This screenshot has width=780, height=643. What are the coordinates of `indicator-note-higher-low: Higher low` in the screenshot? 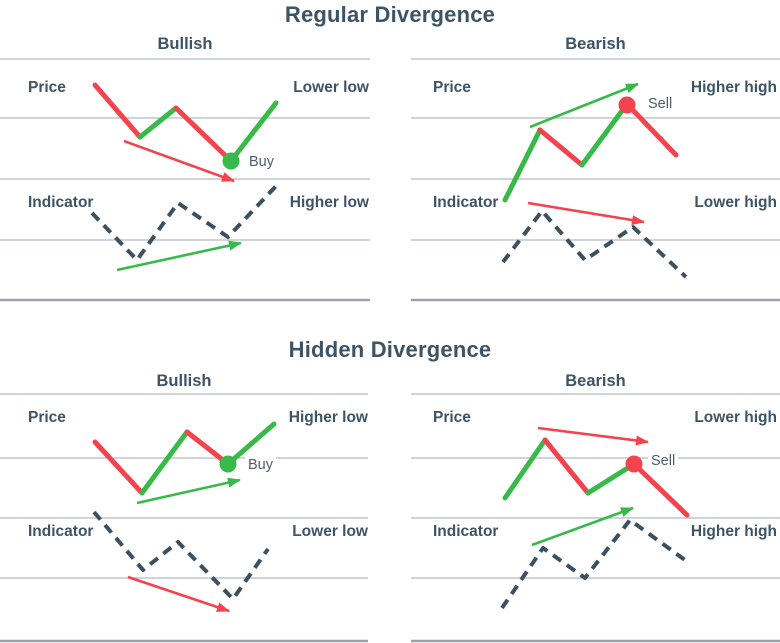 It's located at (329, 202).